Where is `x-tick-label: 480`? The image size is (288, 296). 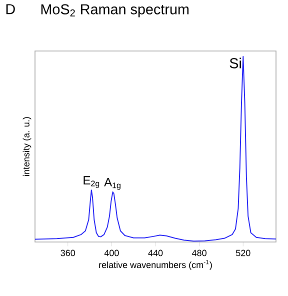 x-tick-label: 480 is located at coordinates (199, 253).